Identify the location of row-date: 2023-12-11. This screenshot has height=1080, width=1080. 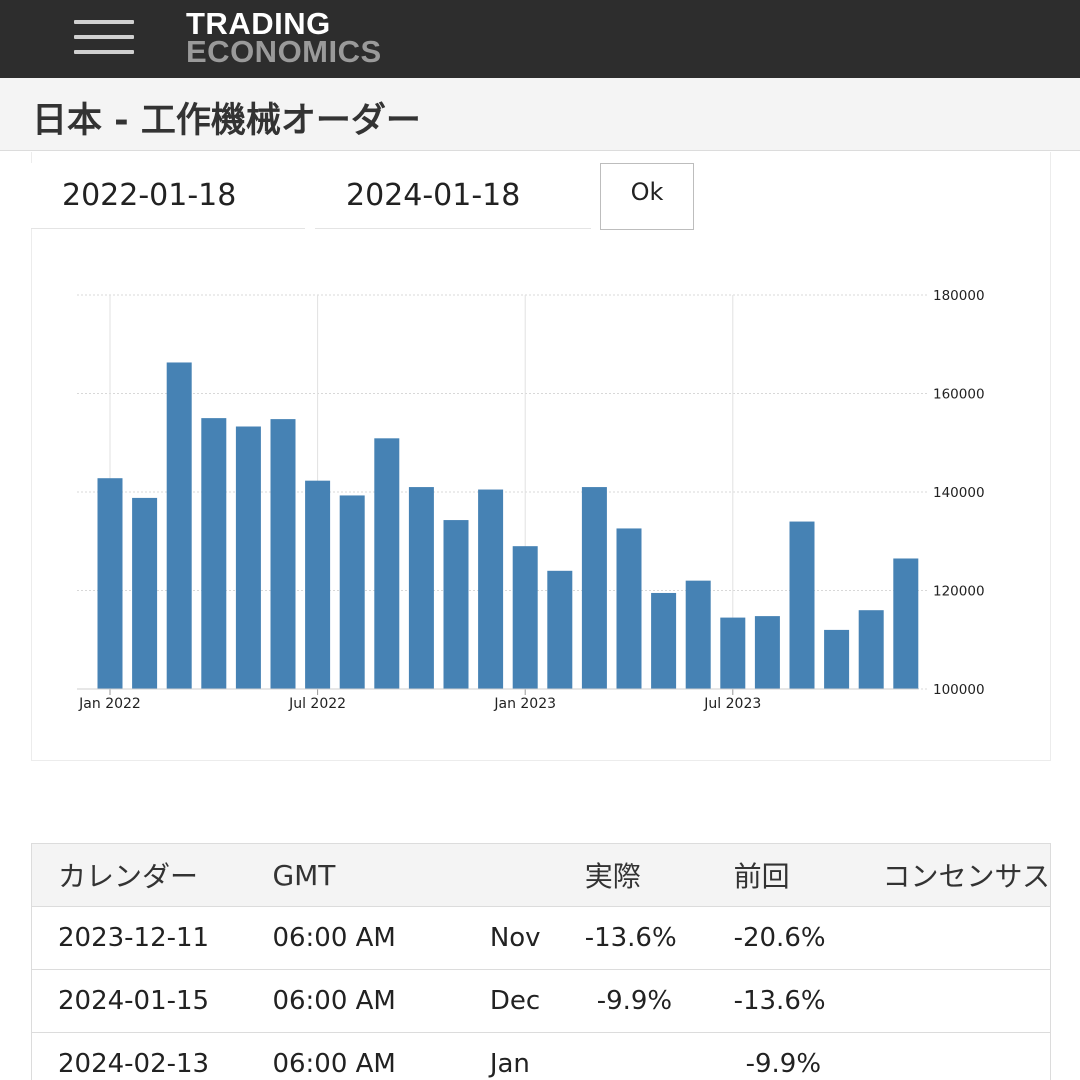
(152, 938).